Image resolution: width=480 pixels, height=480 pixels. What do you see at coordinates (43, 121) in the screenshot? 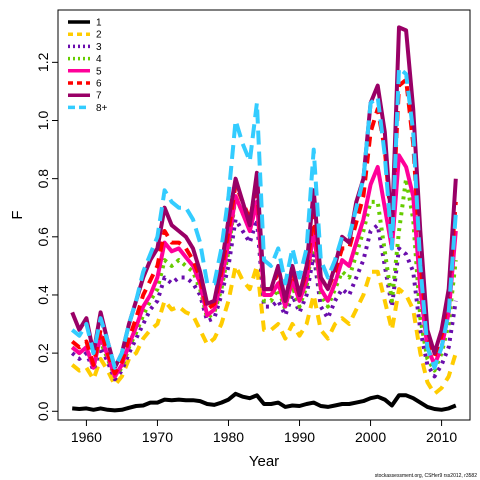
I see `y-tick-label: 1.0` at bounding box center [43, 121].